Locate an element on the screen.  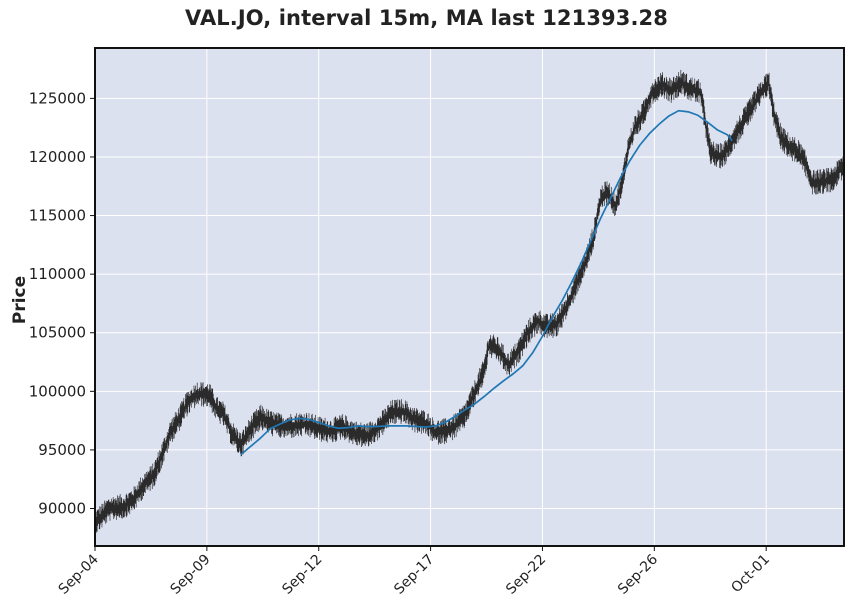
y-tick-label: 110000 is located at coordinates (57, 274).